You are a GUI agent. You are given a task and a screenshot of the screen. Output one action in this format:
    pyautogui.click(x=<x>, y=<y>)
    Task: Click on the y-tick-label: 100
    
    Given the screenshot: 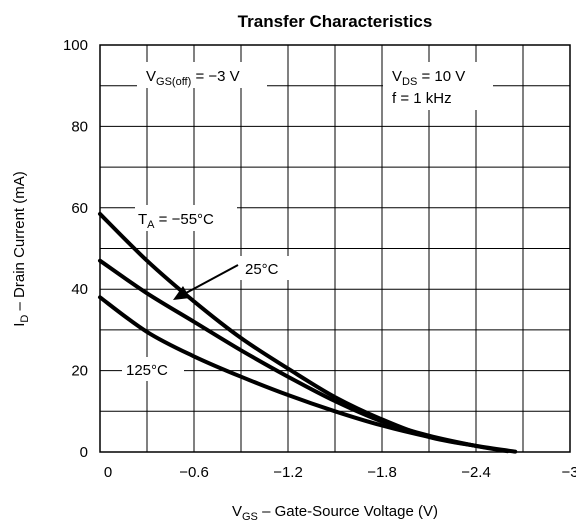 What is the action you would take?
    pyautogui.click(x=75, y=45)
    